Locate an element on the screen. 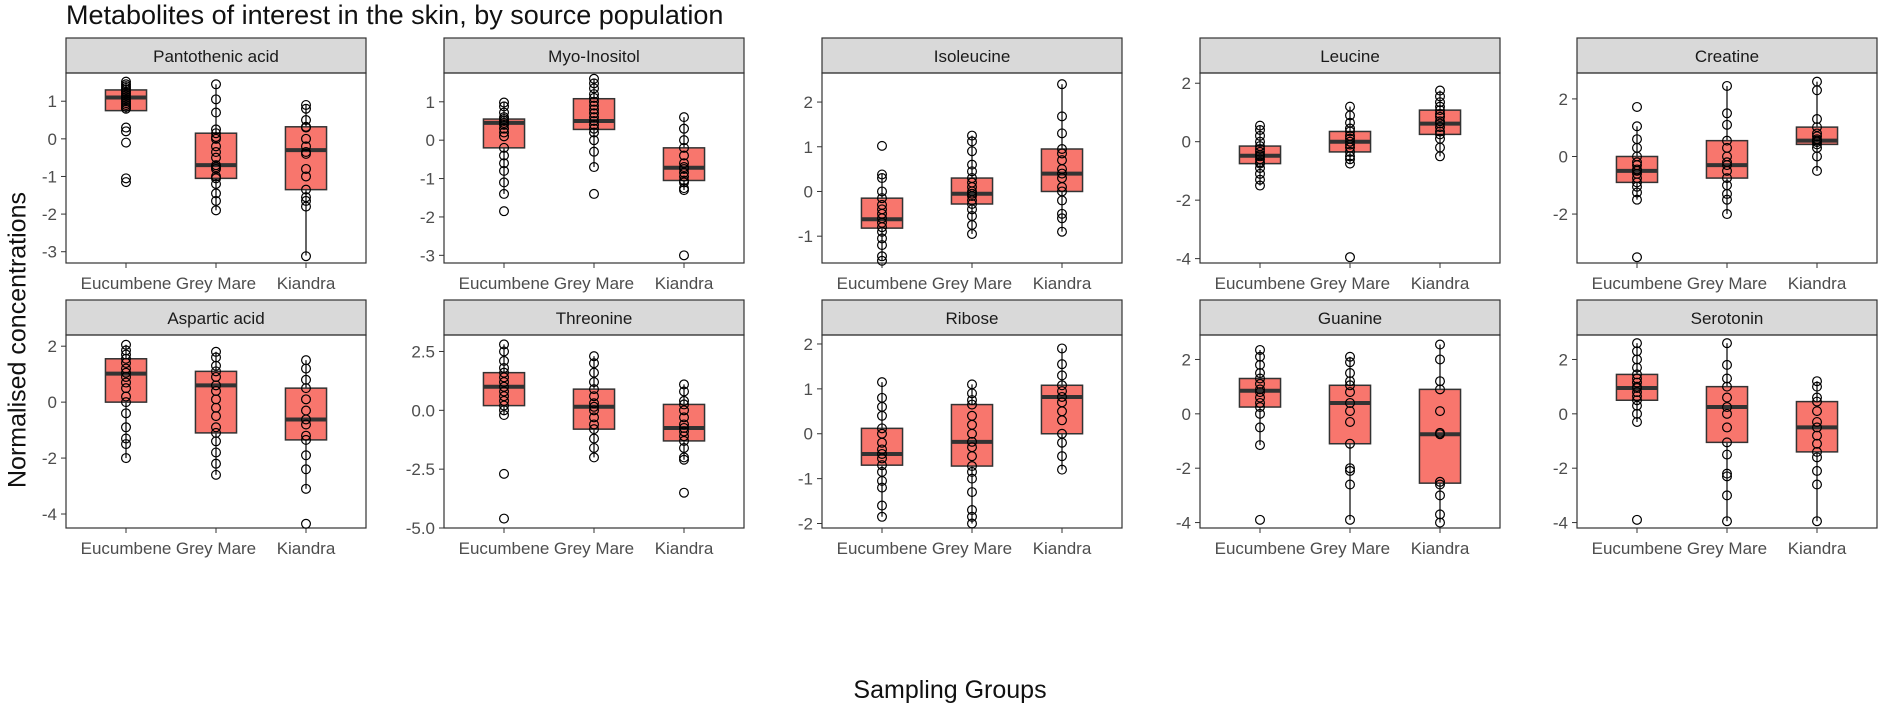 Image resolution: width=1900 pixels, height=709 pixels. x-tick-label: Eucumbene is located at coordinates (504, 548).